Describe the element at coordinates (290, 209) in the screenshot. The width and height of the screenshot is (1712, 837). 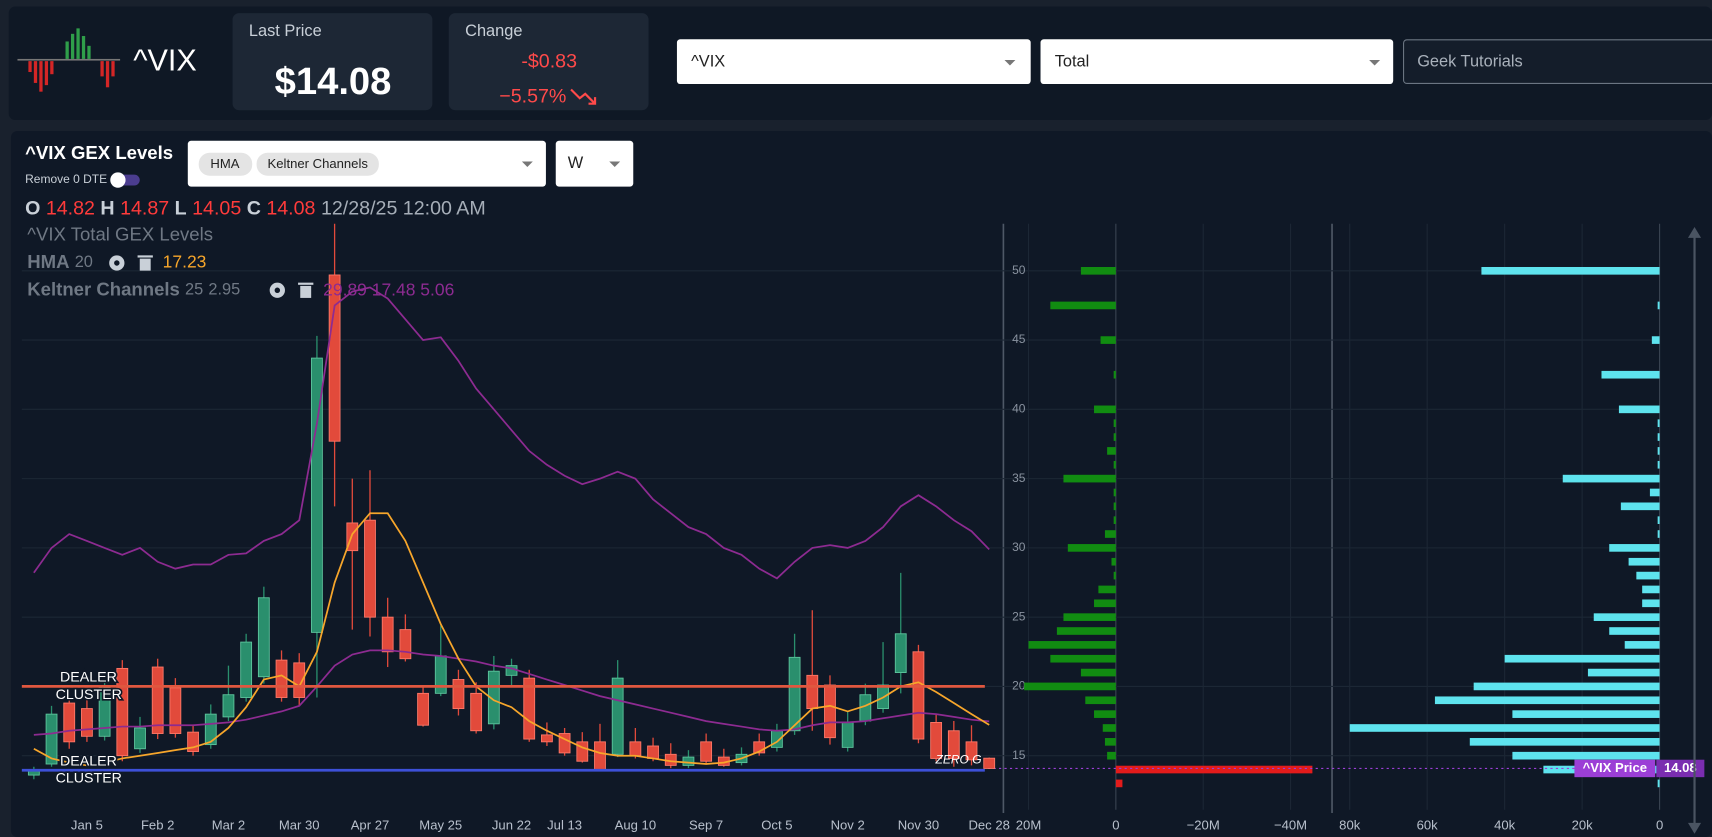
I see `ohlc-value: 14.08` at that location.